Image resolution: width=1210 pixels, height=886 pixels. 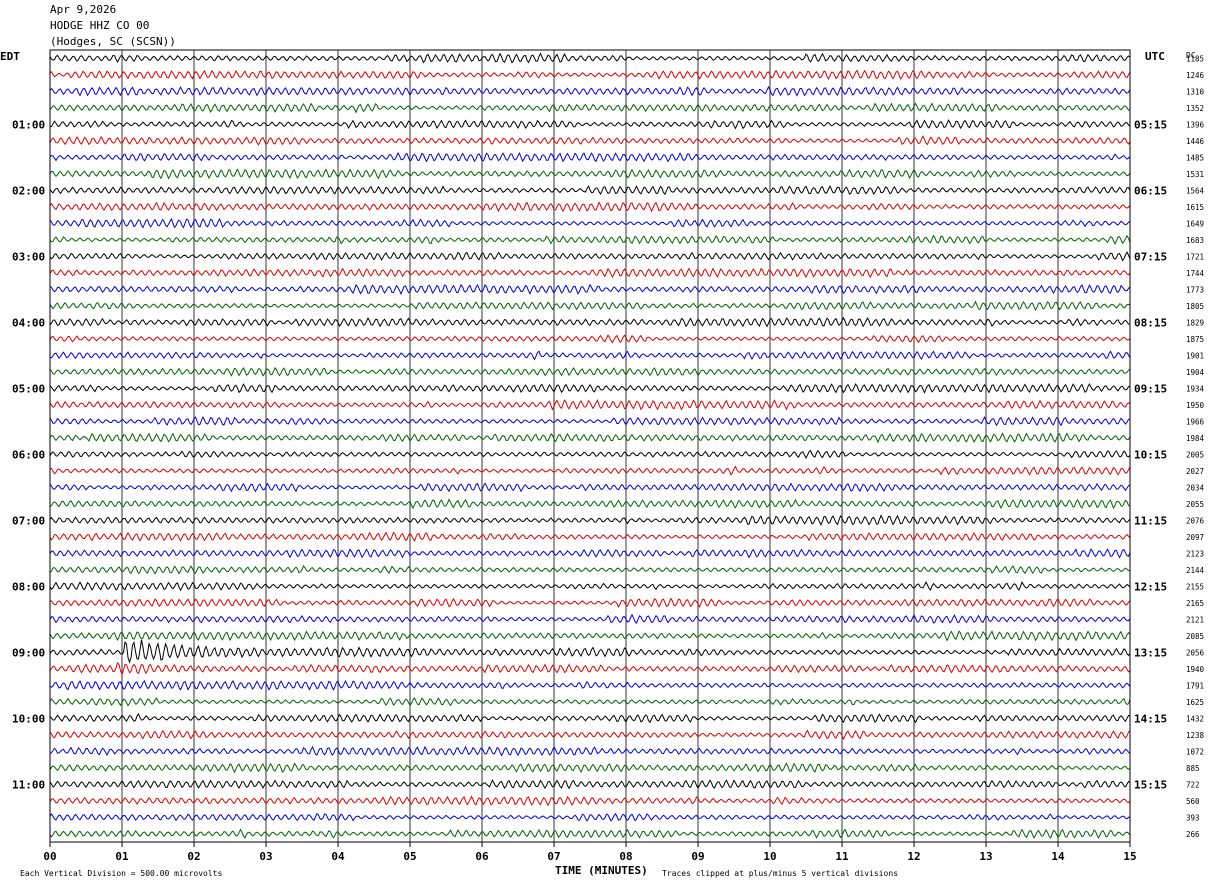 I want to click on x-tick-label: 04, so click(x=338, y=856).